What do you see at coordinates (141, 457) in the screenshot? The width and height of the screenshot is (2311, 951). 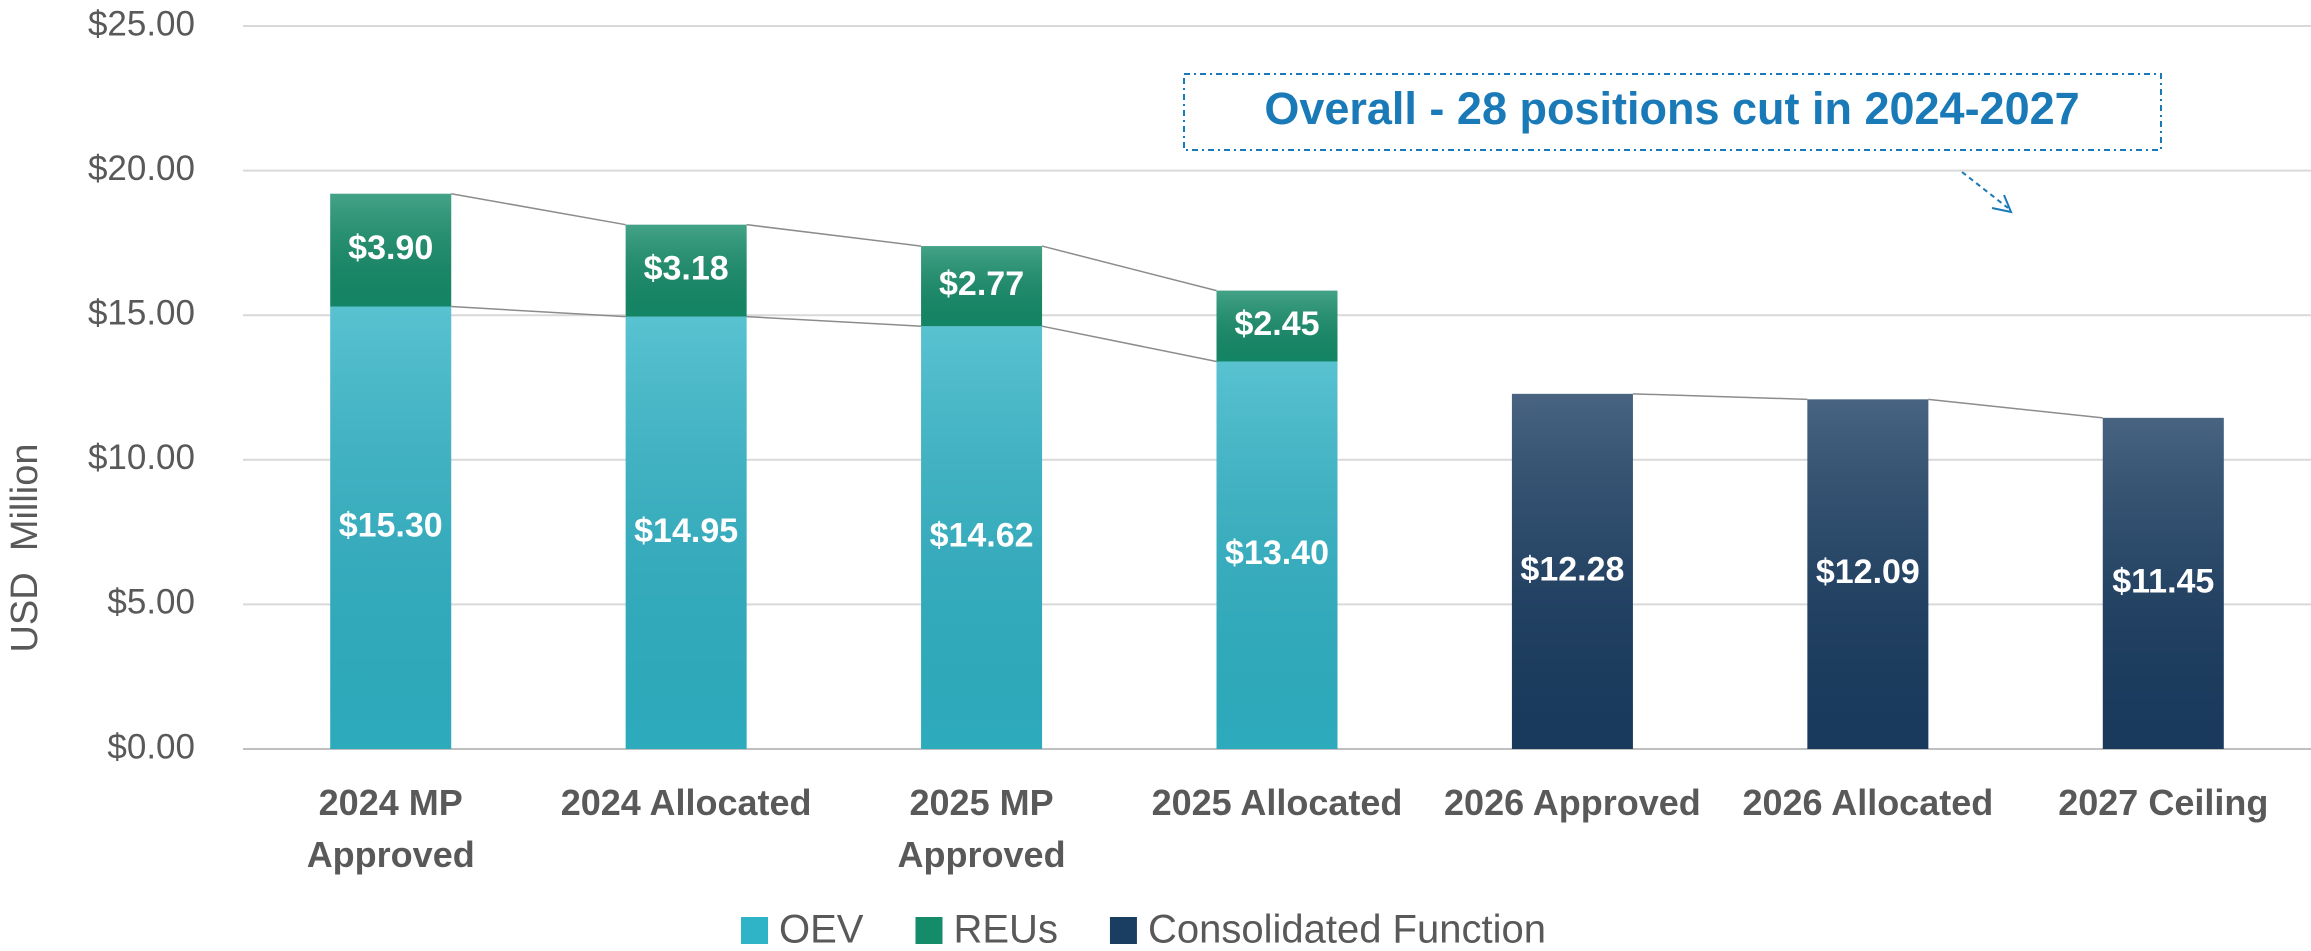 I see `y-tick-label: $10.00` at bounding box center [141, 457].